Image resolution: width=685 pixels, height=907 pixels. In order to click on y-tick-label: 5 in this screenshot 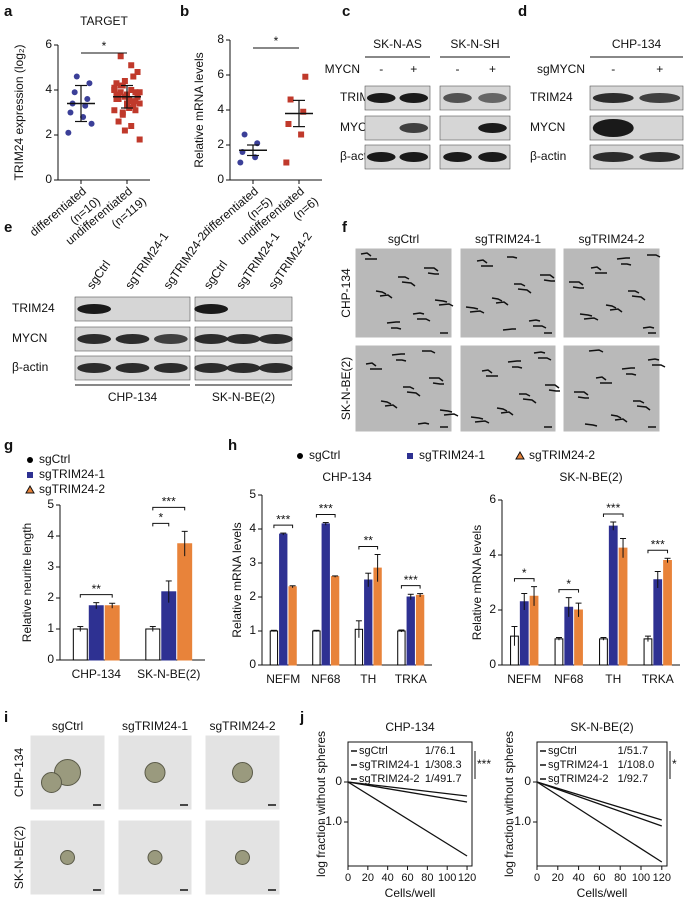, I will do `click(252, 494)`.